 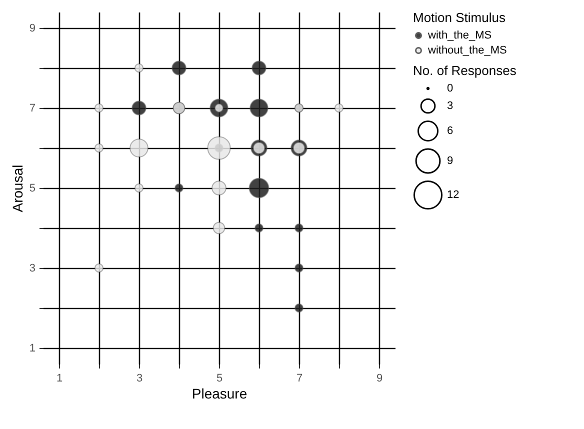 What do you see at coordinates (379, 378) in the screenshot?
I see `x-tick-label: 9` at bounding box center [379, 378].